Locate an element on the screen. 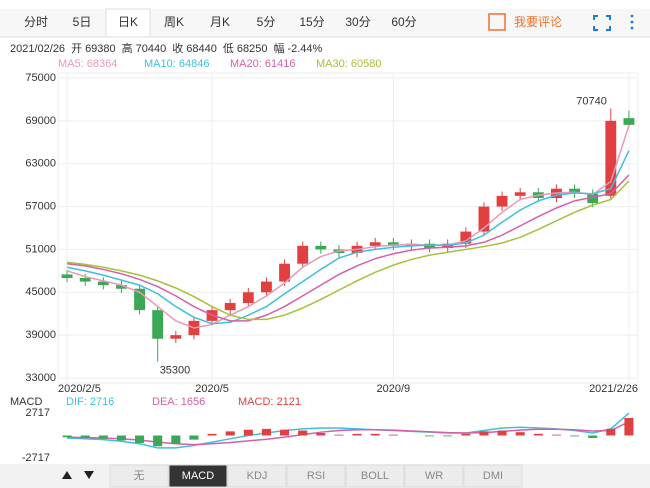 The width and height of the screenshot is (650, 488). tab: 5日 is located at coordinates (82, 22).